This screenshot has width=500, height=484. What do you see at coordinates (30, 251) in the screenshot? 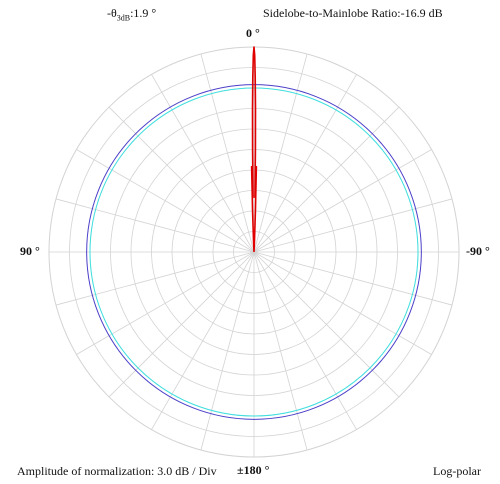
I see `angle-label-left: 90 °` at bounding box center [30, 251].